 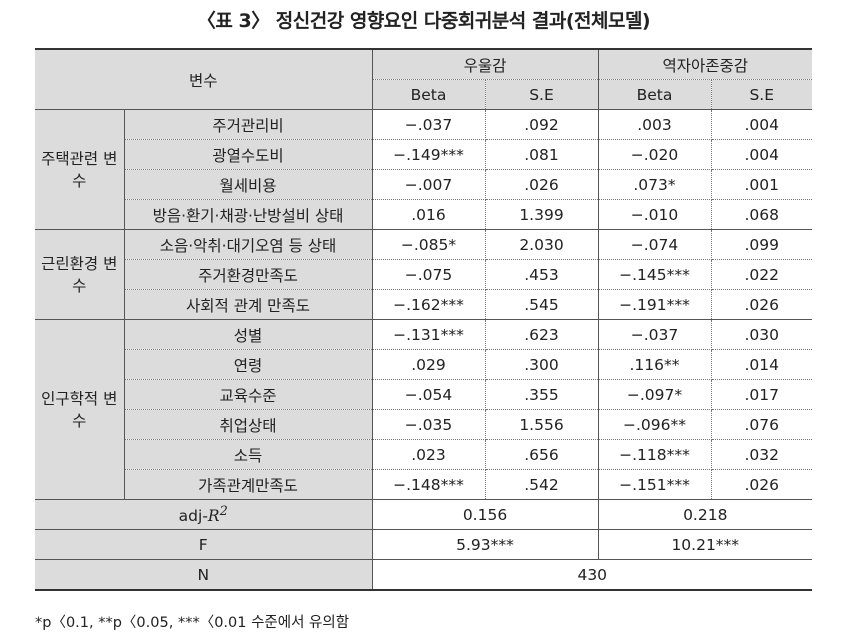 What do you see at coordinates (80, 409) in the screenshot?
I see `group-demographic: 인구학적 변수` at bounding box center [80, 409].